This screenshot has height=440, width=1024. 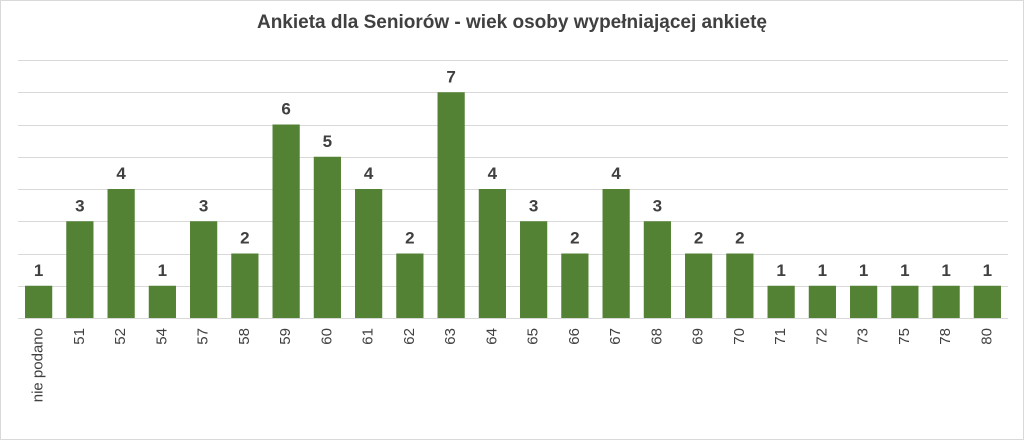 What do you see at coordinates (491, 336) in the screenshot?
I see `x-tick-label: 64` at bounding box center [491, 336].